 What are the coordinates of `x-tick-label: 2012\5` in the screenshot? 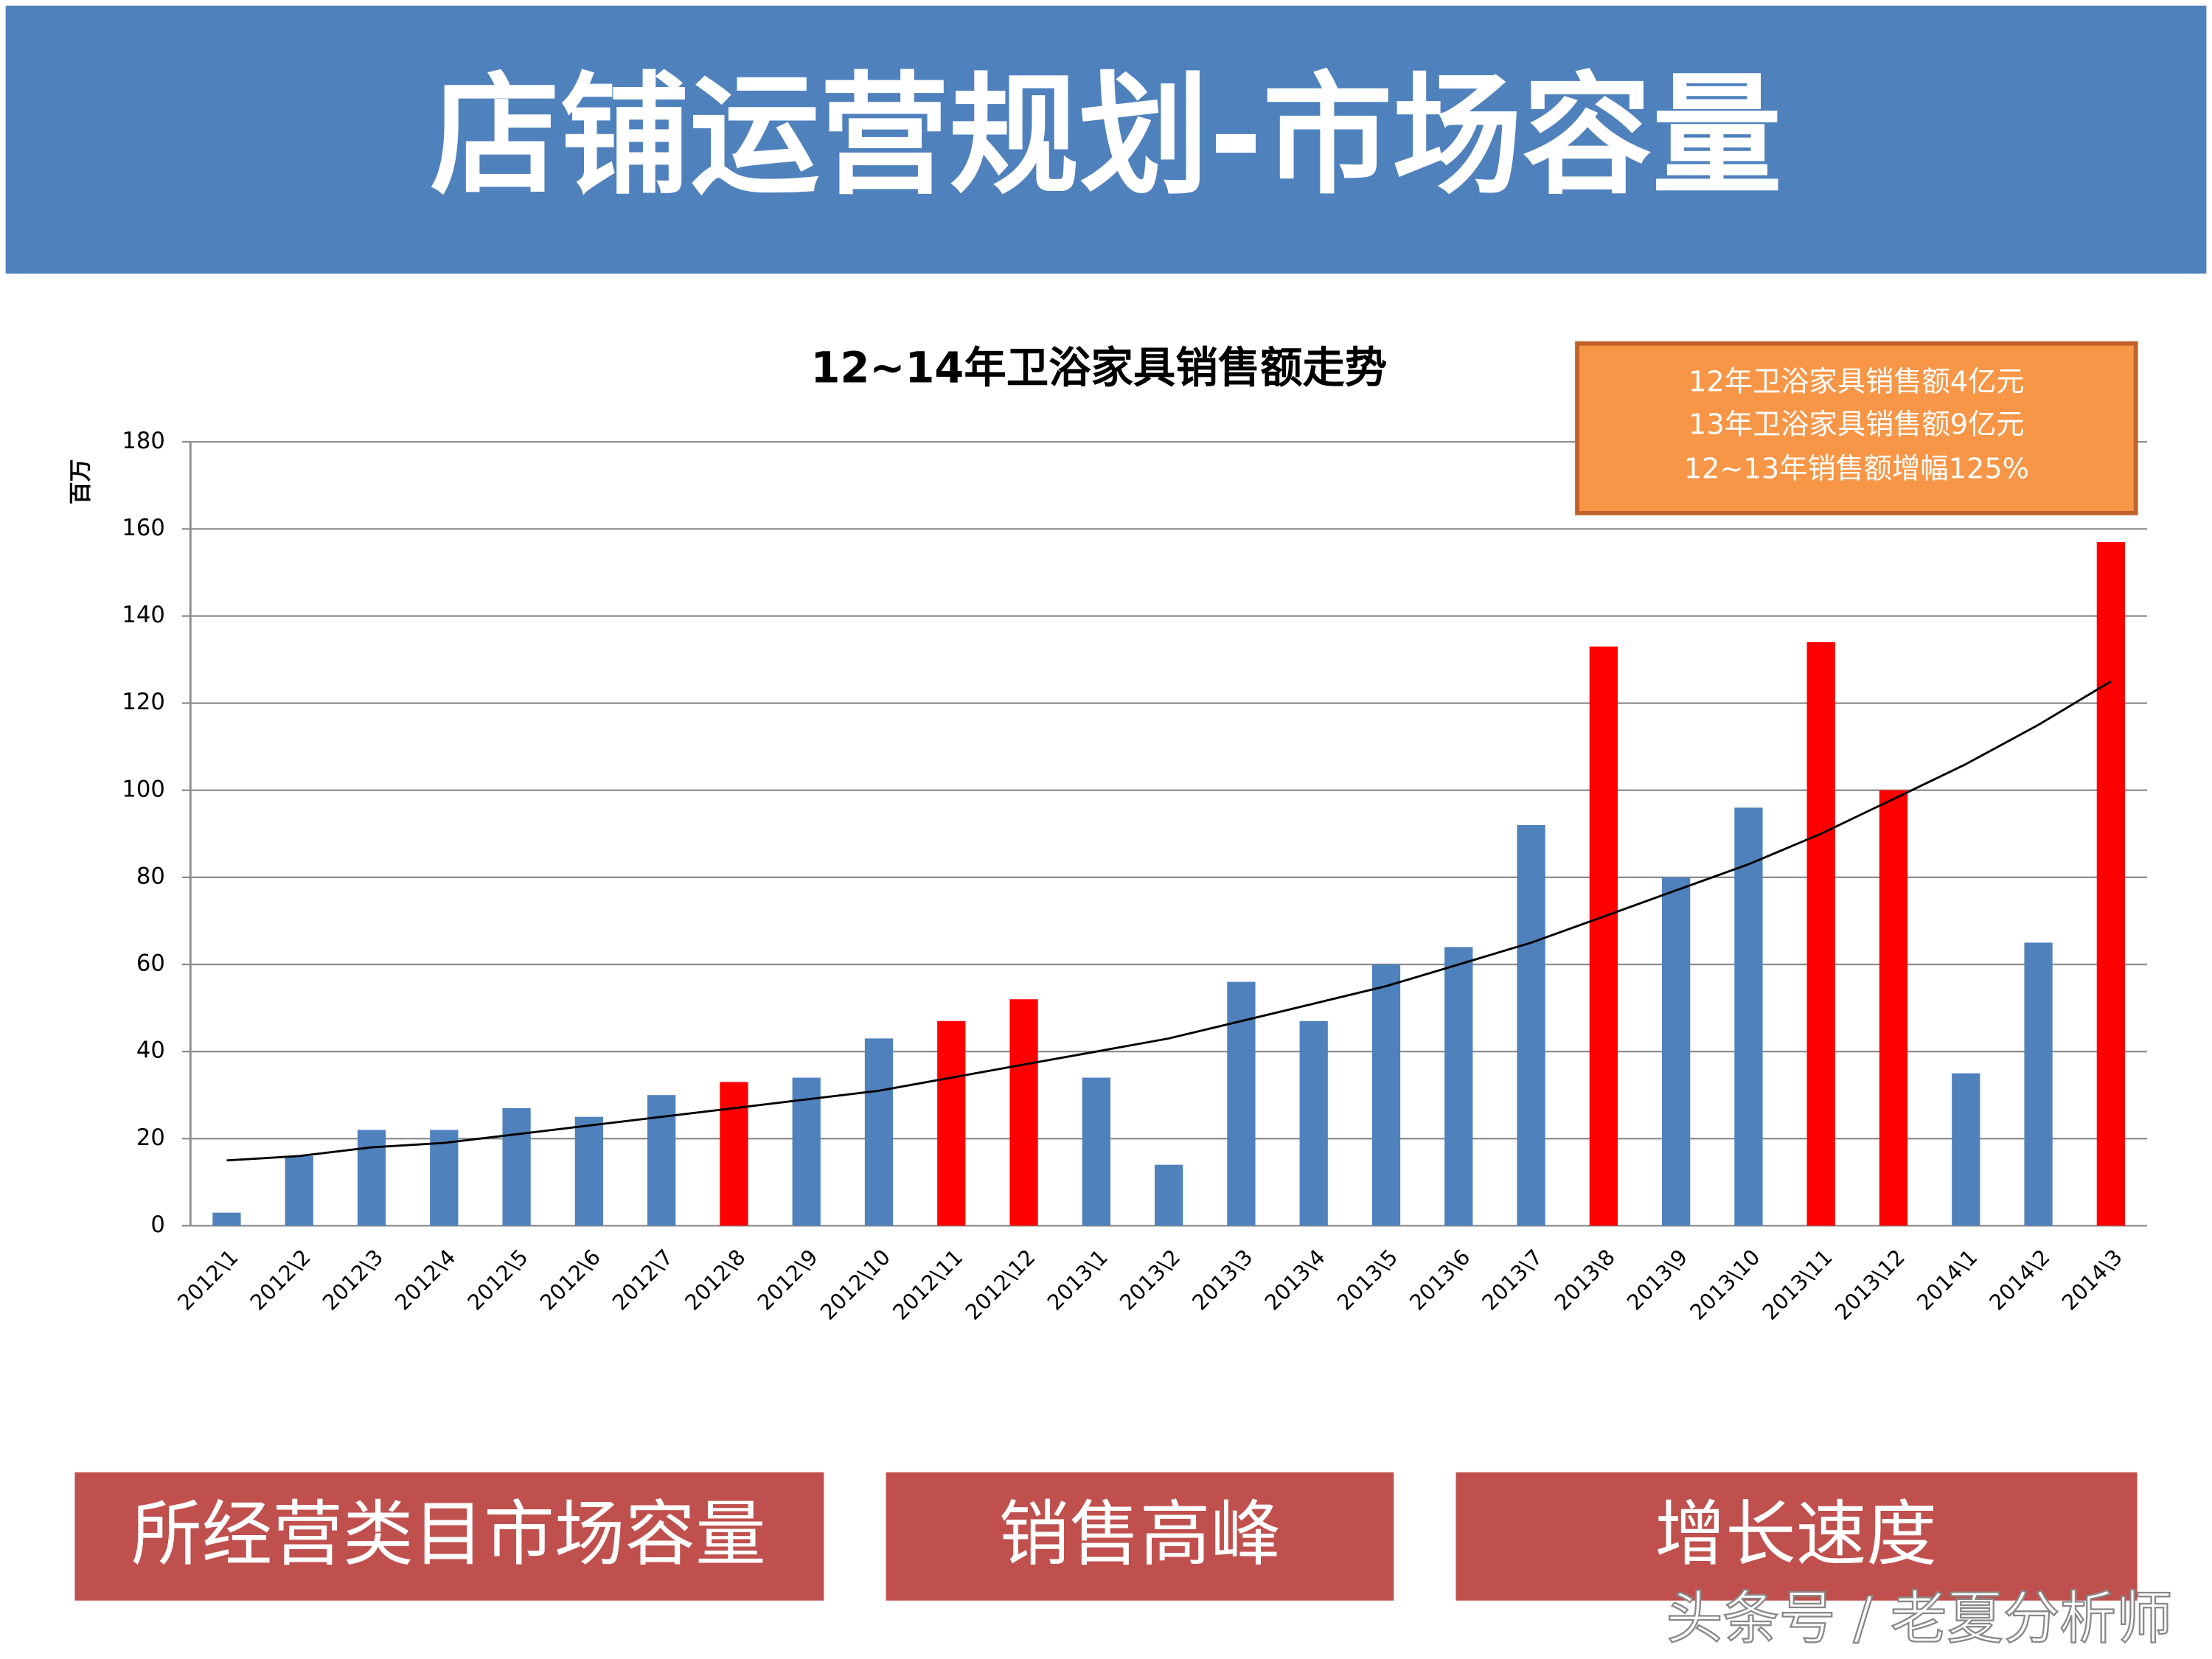 It's located at (497, 1280).